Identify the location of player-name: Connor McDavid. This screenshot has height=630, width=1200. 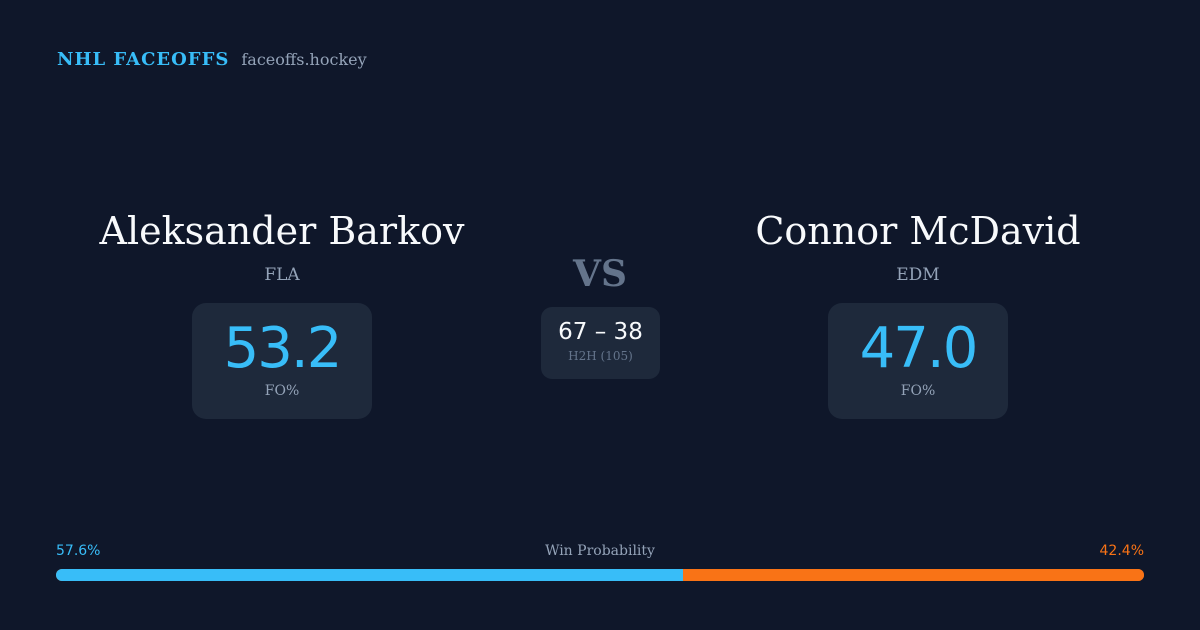
(918, 231).